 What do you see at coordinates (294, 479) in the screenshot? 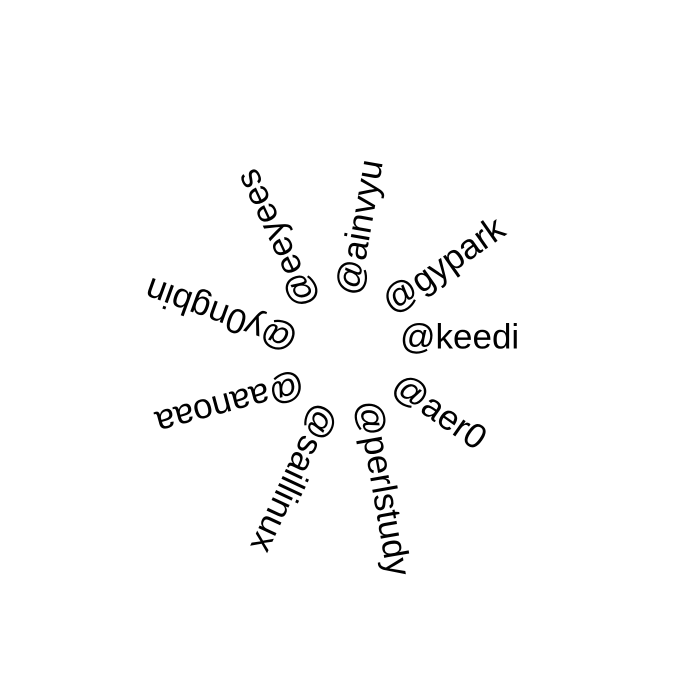
I see `handle-label: @saillinux` at bounding box center [294, 479].